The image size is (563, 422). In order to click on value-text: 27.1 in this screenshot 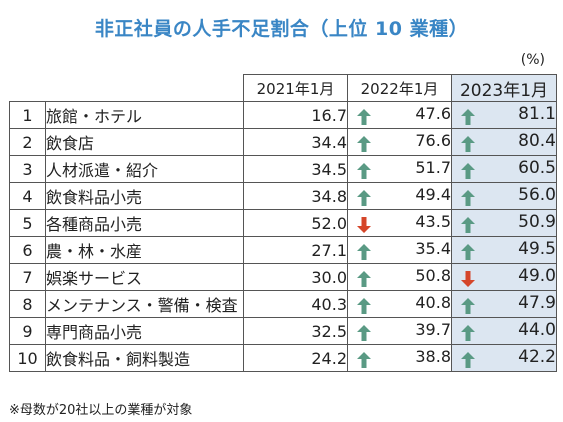, I will do `click(329, 250)`.